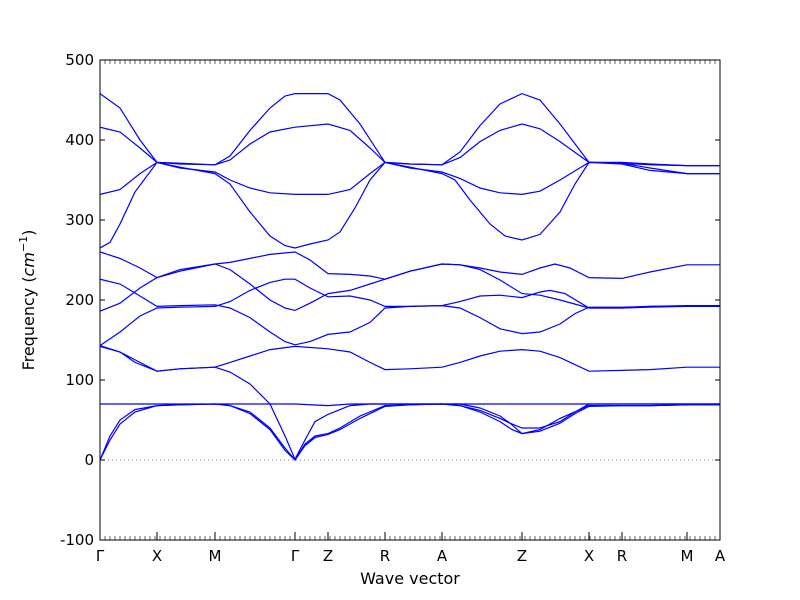 This screenshot has height=600, width=800. What do you see at coordinates (410, 578) in the screenshot?
I see `x-axis-label: Wave vector` at bounding box center [410, 578].